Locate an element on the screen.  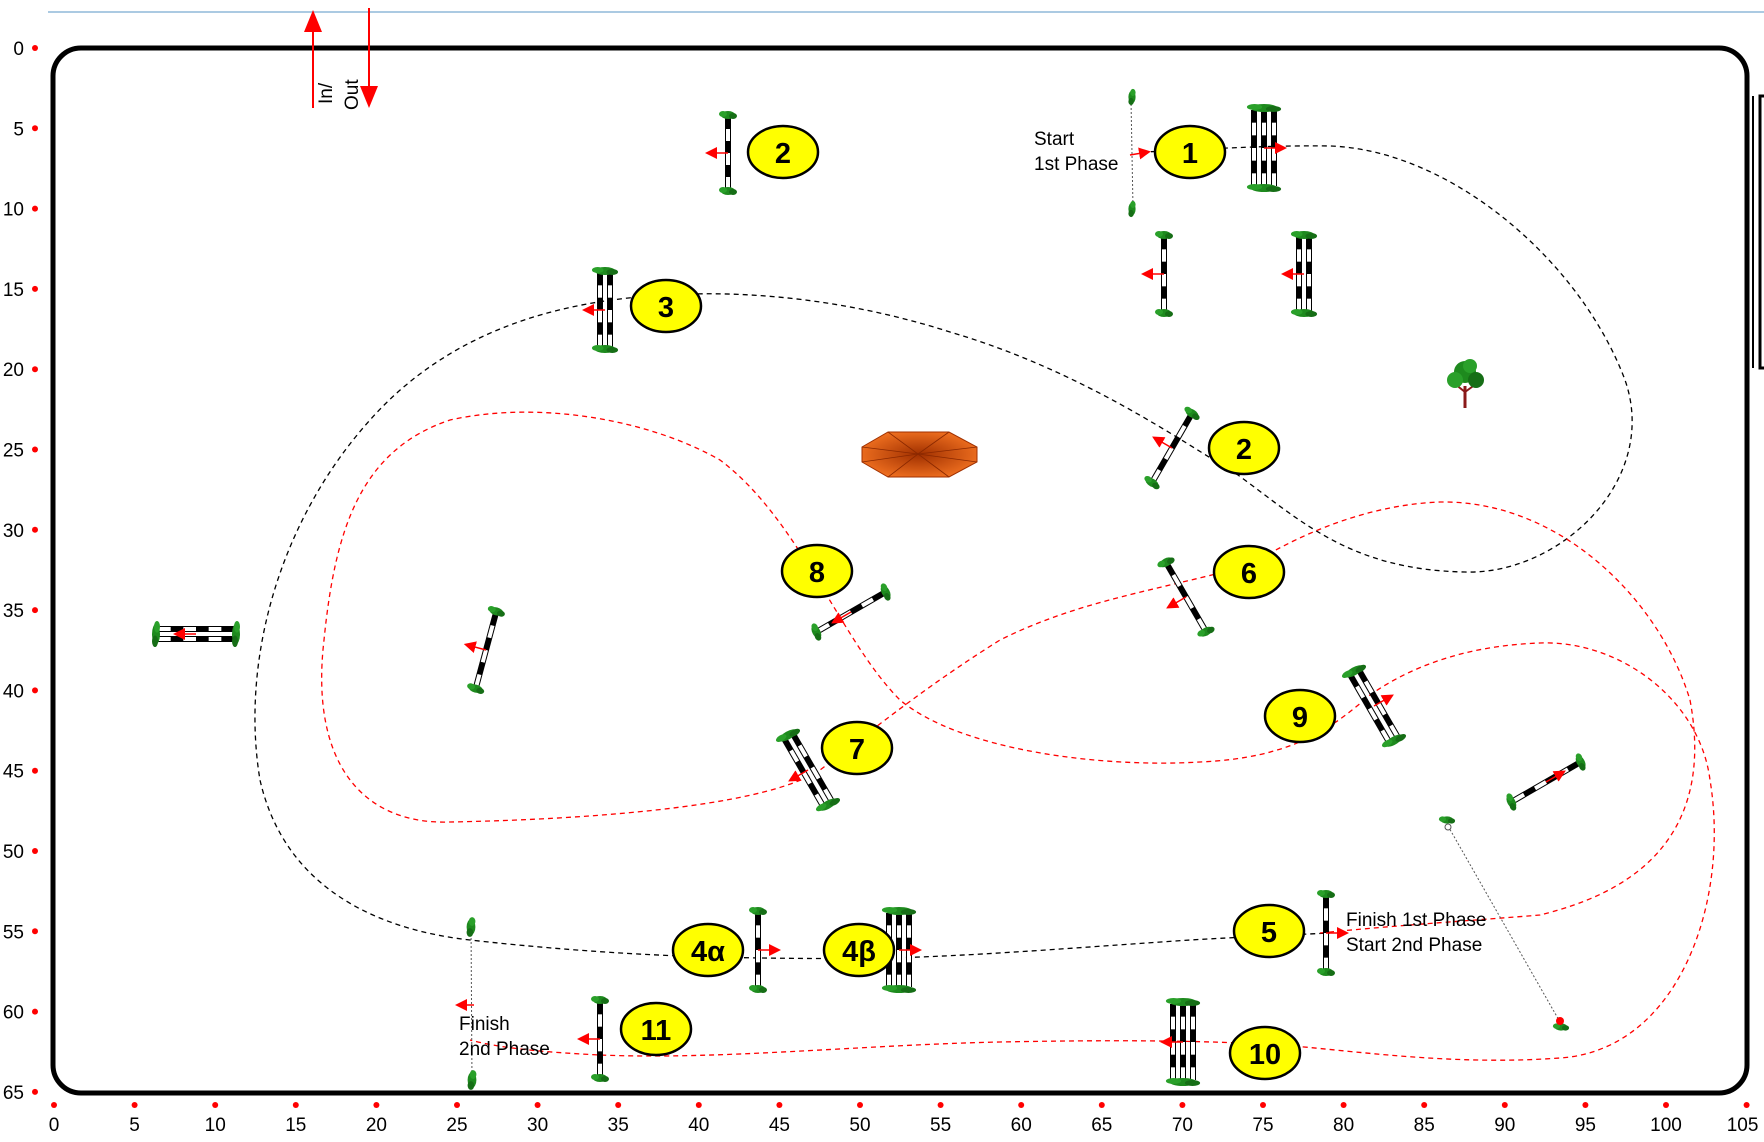
obstacle-number-5: 5 is located at coordinates (1269, 931).